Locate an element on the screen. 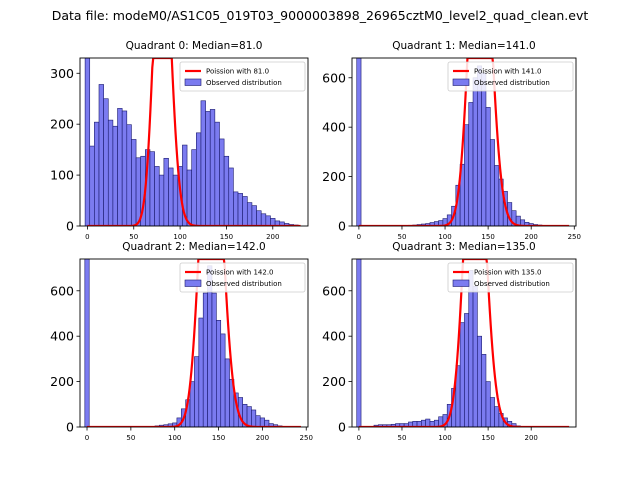 The image size is (640, 480). y-tick-label: 100 is located at coordinates (62, 175).